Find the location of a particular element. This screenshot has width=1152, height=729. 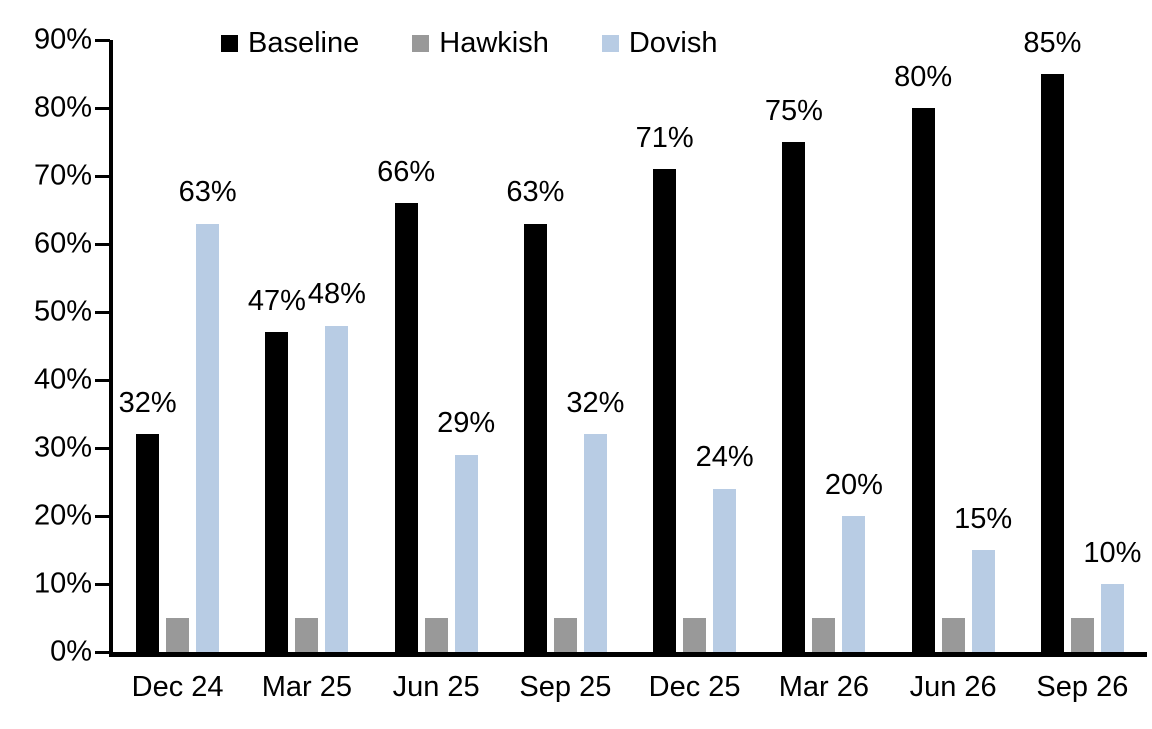

y-axis-tick-label: 20% is located at coordinates (62, 515).